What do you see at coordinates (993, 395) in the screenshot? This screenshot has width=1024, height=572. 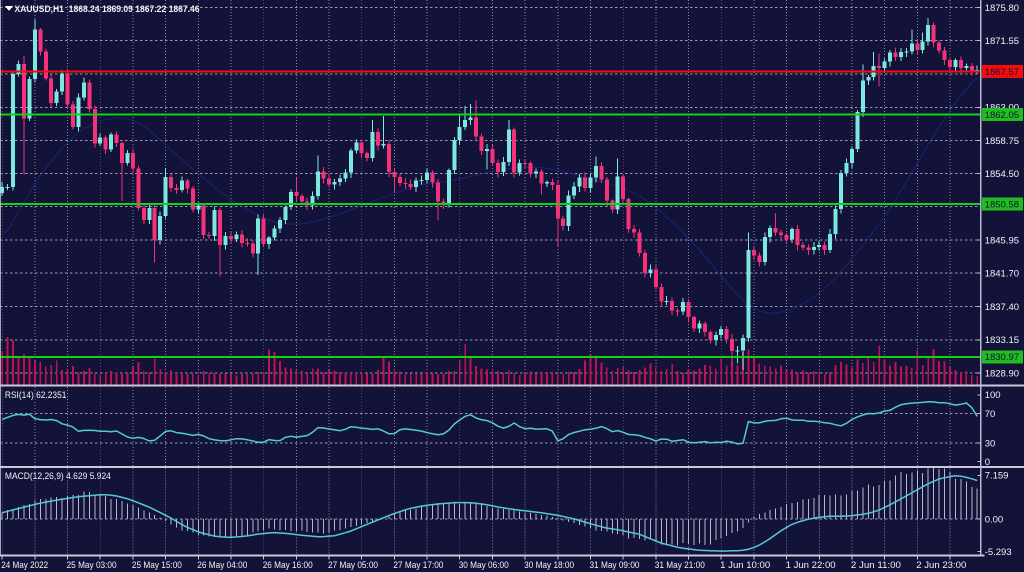 I see `svg-text: 100` at bounding box center [993, 395].